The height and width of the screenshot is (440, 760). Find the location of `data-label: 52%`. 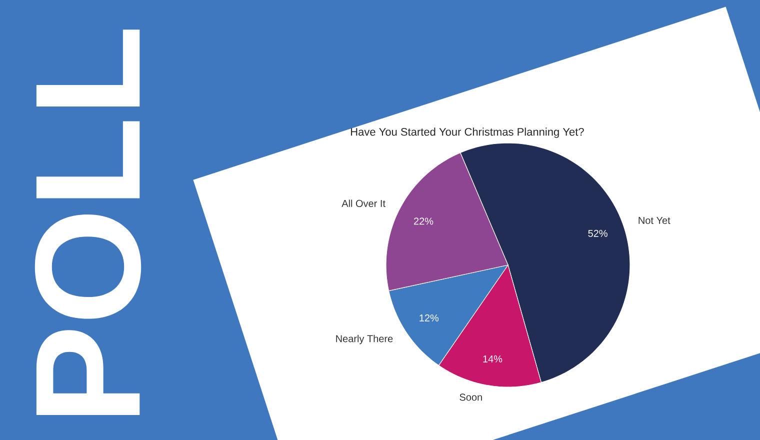

data-label: 52% is located at coordinates (598, 233).